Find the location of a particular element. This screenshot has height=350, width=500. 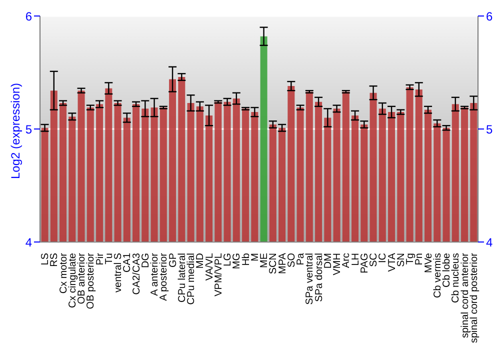

x-tick-label: VMH is located at coordinates (338, 264).